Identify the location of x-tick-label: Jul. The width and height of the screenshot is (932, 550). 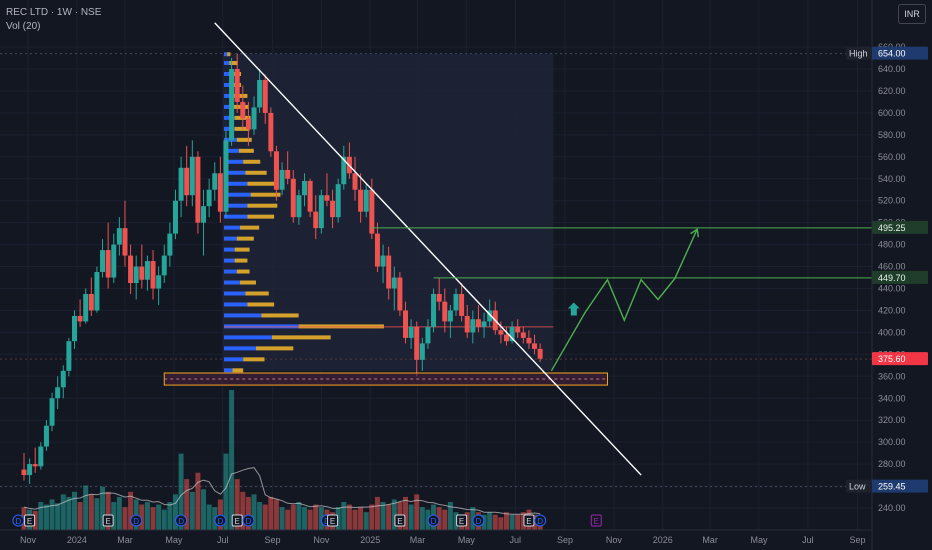
(516, 540).